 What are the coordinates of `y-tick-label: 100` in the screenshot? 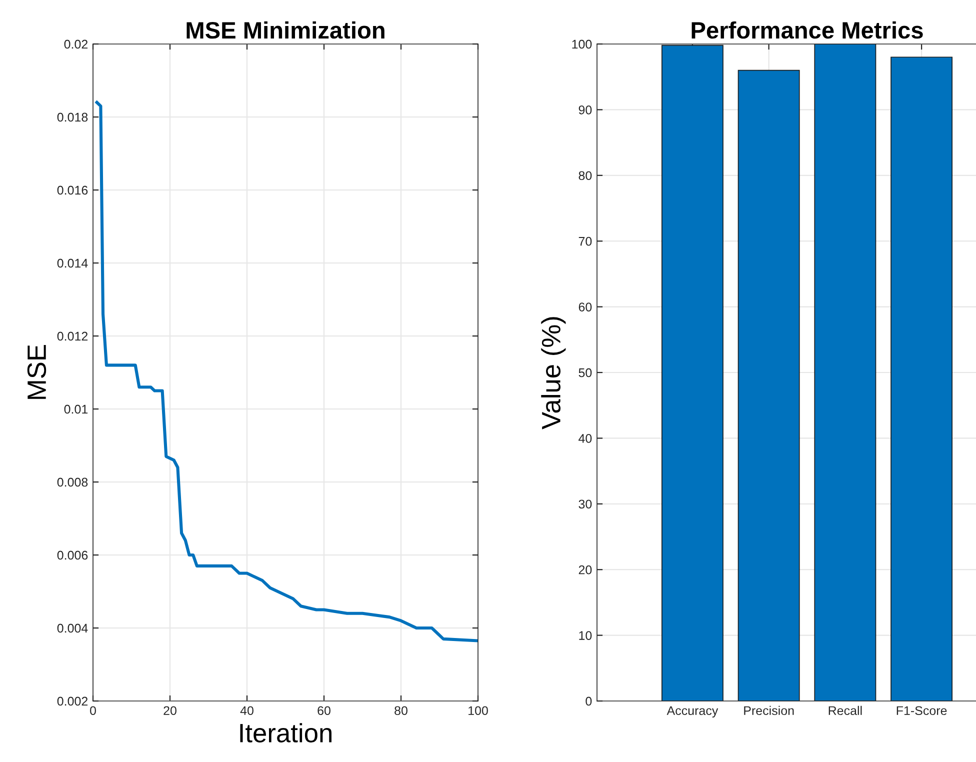 It's located at (582, 44).